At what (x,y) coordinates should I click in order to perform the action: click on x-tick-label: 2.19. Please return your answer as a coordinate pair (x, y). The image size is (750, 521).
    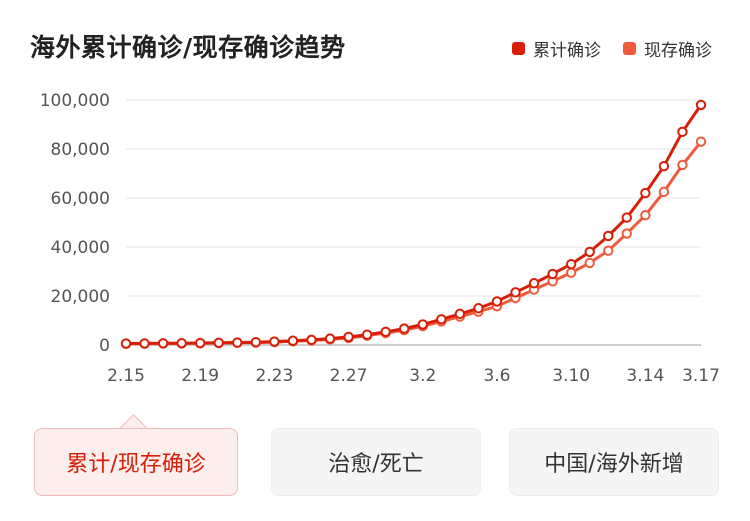
    Looking at the image, I should click on (200, 376).